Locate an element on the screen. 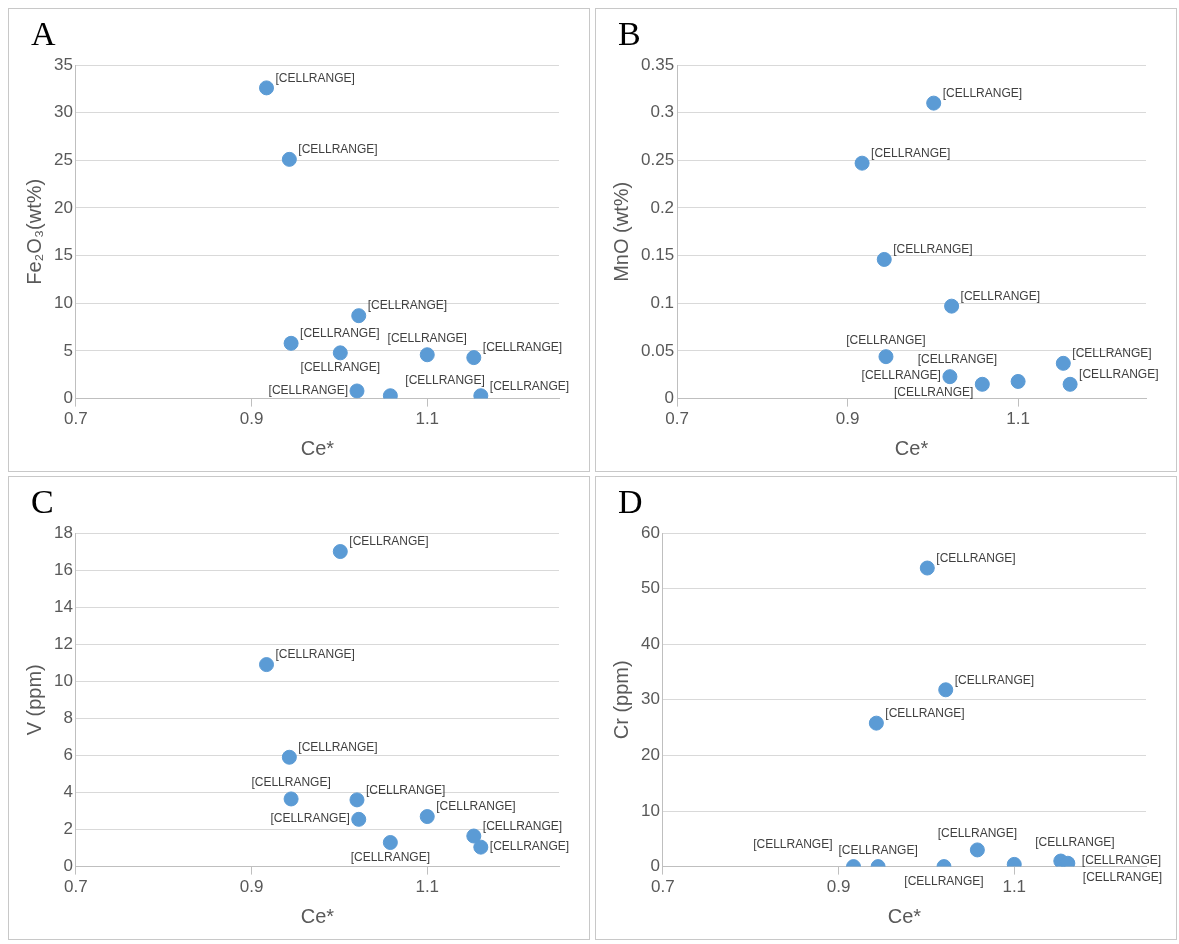 The width and height of the screenshot is (1179, 944). y-axis-title: V (ppm) is located at coordinates (33, 700).